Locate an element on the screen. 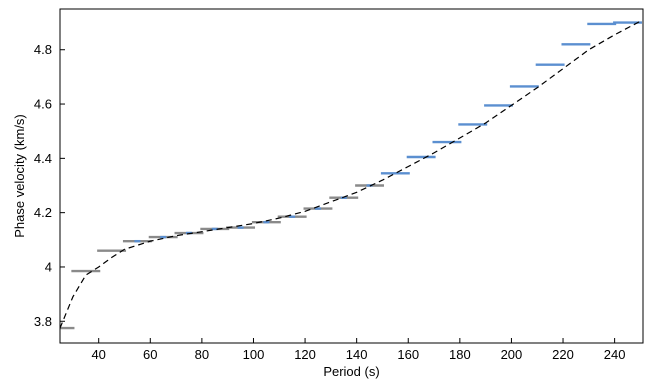 This screenshot has height=383, width=654. x-tick-label: 60 is located at coordinates (150, 354).